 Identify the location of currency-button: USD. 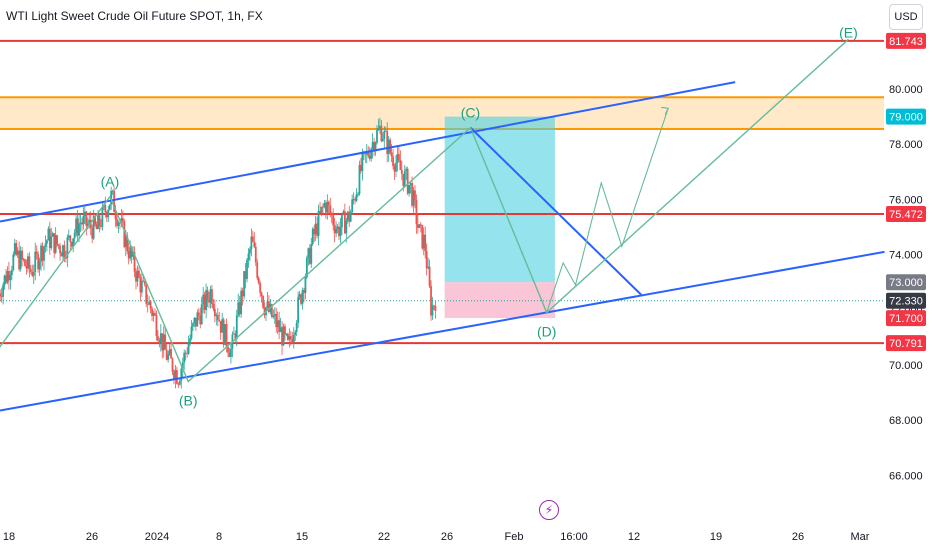
(906, 17).